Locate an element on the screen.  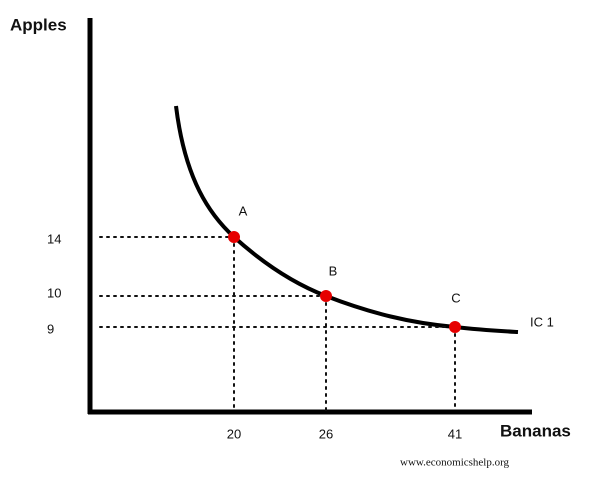
y-tick-label: 10 is located at coordinates (54, 292).